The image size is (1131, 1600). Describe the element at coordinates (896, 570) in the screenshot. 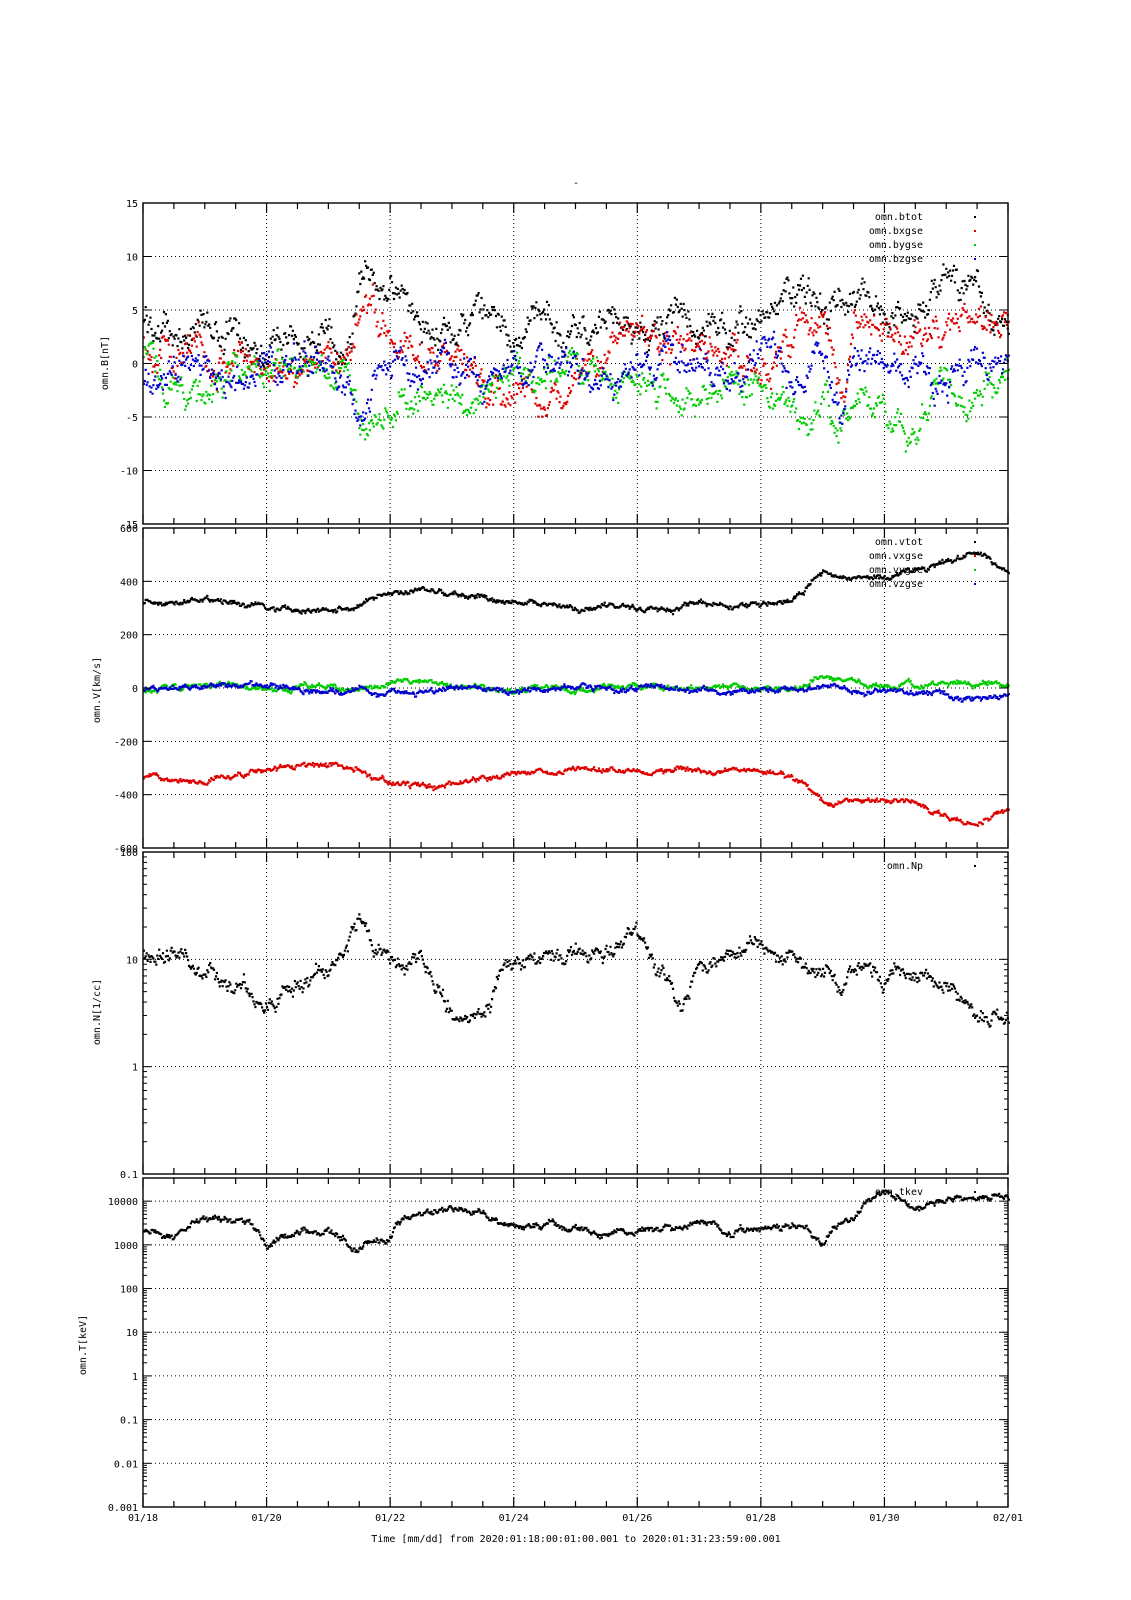

I see `legend-label: omn.vygse` at that location.